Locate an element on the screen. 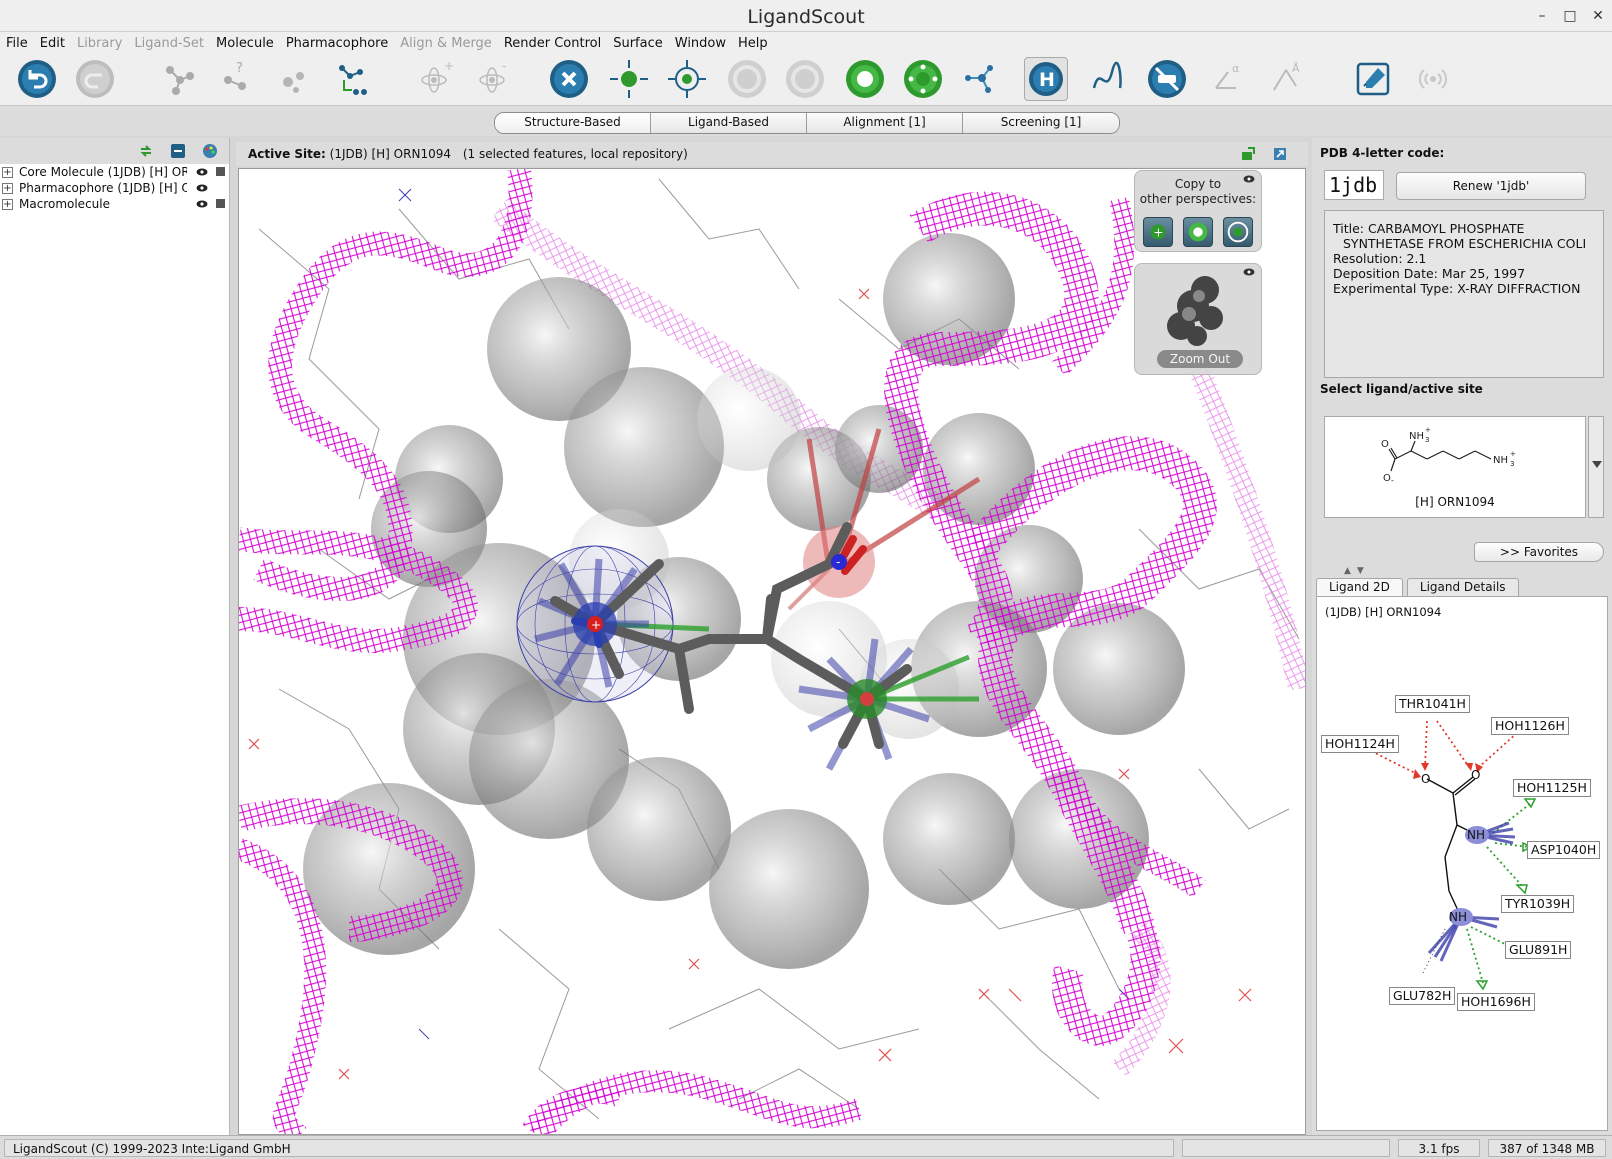 Image resolution: width=1612 pixels, height=1159 pixels. title-value: CARBAMOYL PHOSPHATE is located at coordinates (1446, 228).